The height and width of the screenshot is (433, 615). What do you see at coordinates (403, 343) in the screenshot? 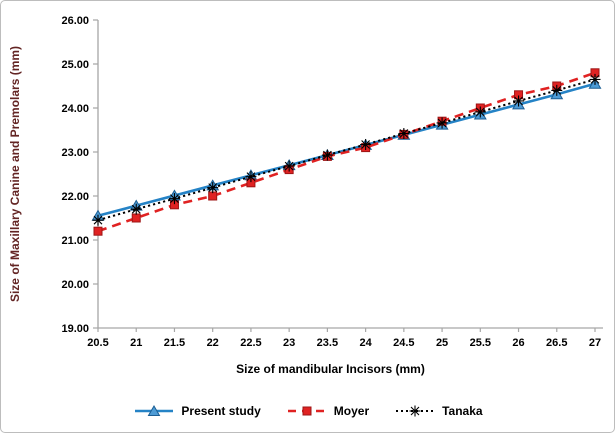
I see `x-tick-label: 24.5` at bounding box center [403, 343].